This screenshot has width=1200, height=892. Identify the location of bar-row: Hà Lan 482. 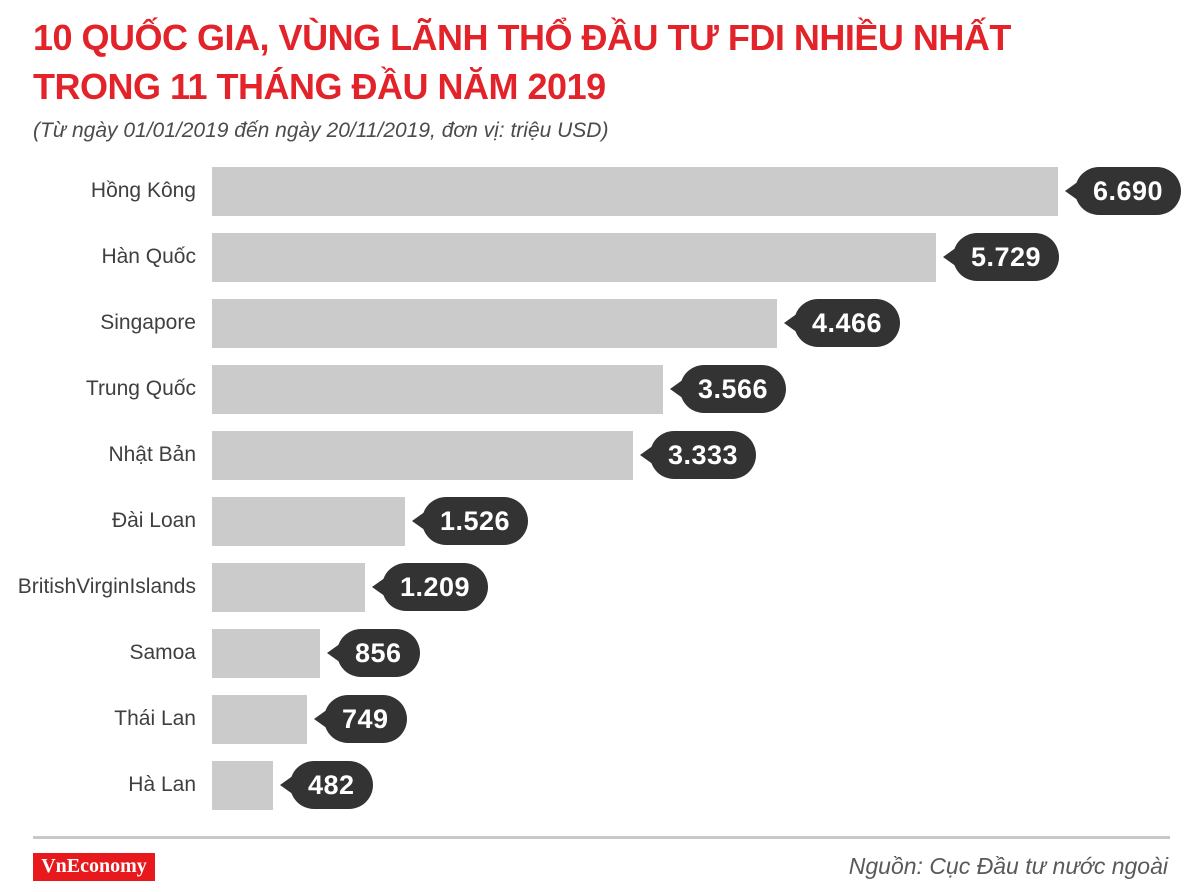
(600, 785).